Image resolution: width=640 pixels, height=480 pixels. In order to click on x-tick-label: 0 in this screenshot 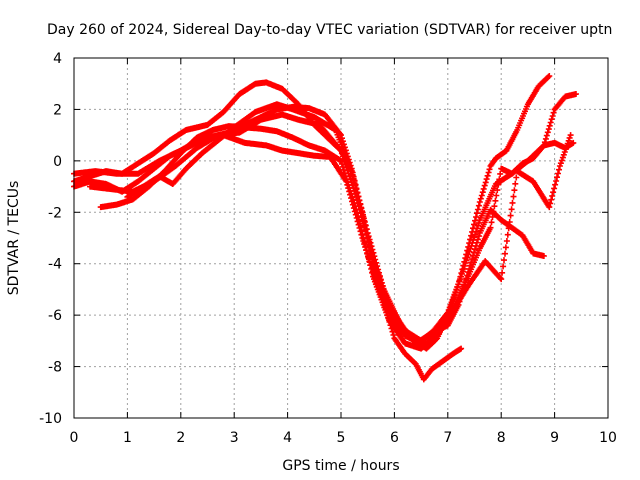, I will do `click(74, 438)`.